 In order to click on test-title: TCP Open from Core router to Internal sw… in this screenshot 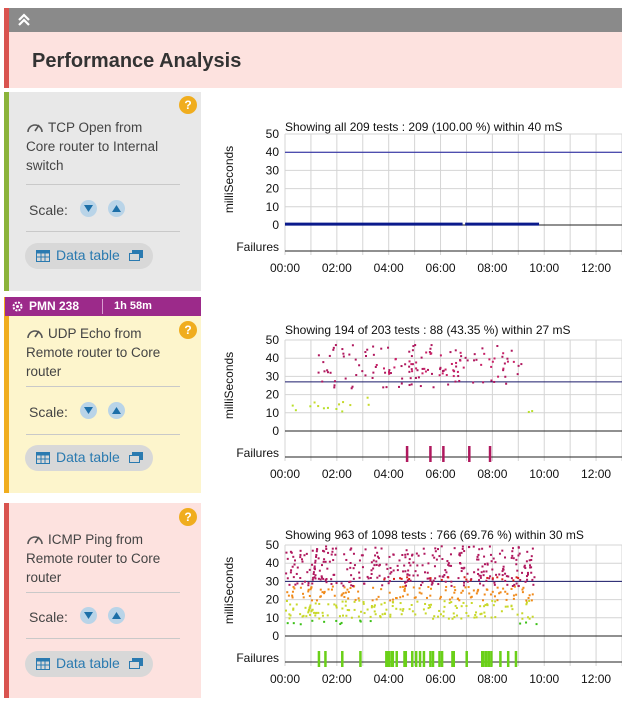, I will do `click(106, 146)`.